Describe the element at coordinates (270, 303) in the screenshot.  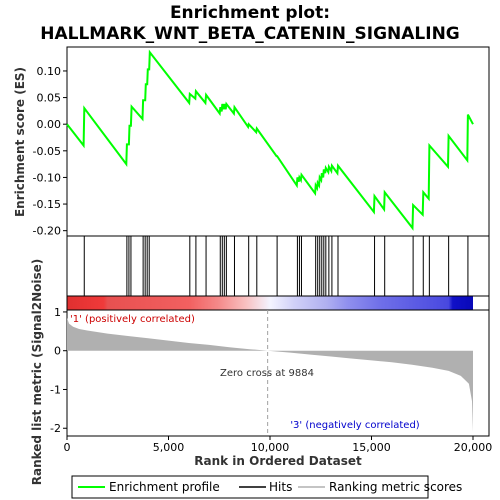
I see `rank-color-bar` at that location.